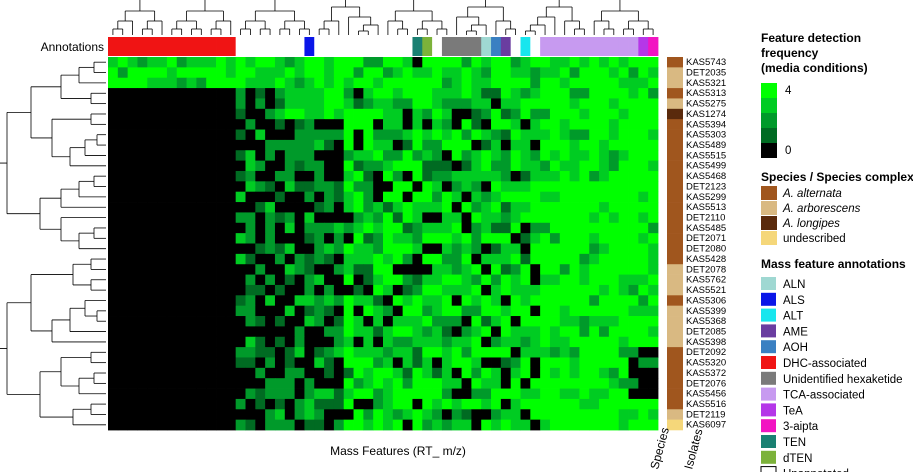 This screenshot has width=913, height=472. Describe the element at coordinates (706, 363) in the screenshot. I see `isolate-label: KAS5320` at that location.